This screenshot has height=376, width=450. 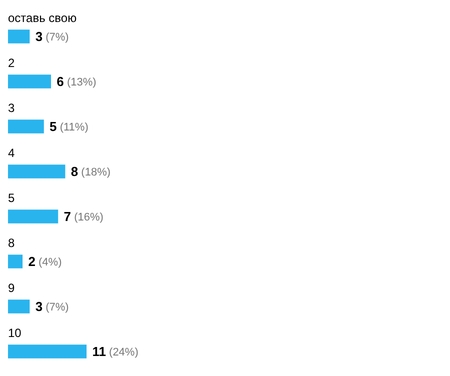 What do you see at coordinates (11, 287) in the screenshot?
I see `y-tick-label: 9` at bounding box center [11, 287].